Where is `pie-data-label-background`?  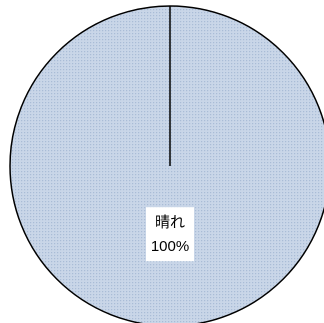 pie-data-label-background is located at coordinates (170, 234).